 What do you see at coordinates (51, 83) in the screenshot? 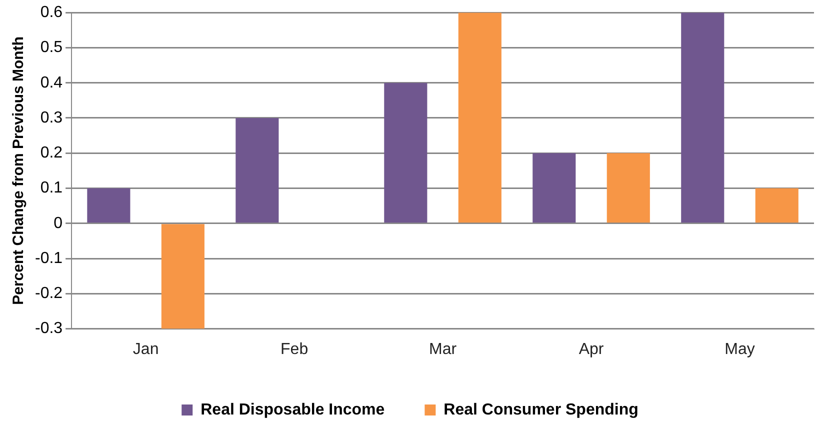
I see `y-tick-label: 0.4` at bounding box center [51, 83].